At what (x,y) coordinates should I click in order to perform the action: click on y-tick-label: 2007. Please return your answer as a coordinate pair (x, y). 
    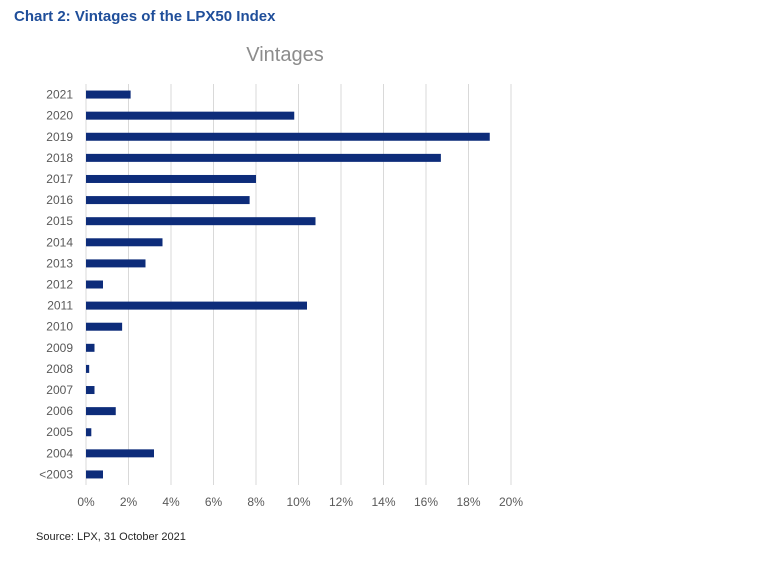
    Looking at the image, I should click on (59, 390).